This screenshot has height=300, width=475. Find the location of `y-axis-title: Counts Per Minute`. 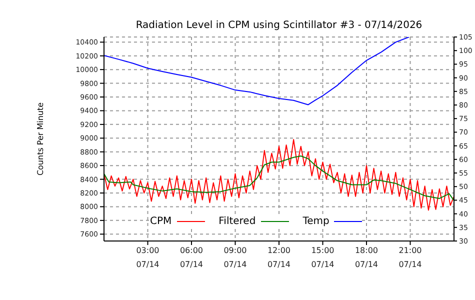

y-axis-title: Counts Per Minute is located at coordinates (40, 139).